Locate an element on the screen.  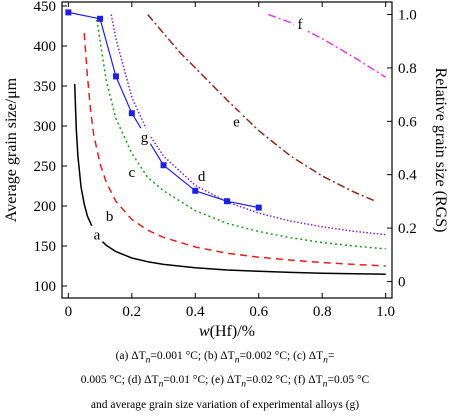
y-left-tick-label: 400 is located at coordinates (45, 47).